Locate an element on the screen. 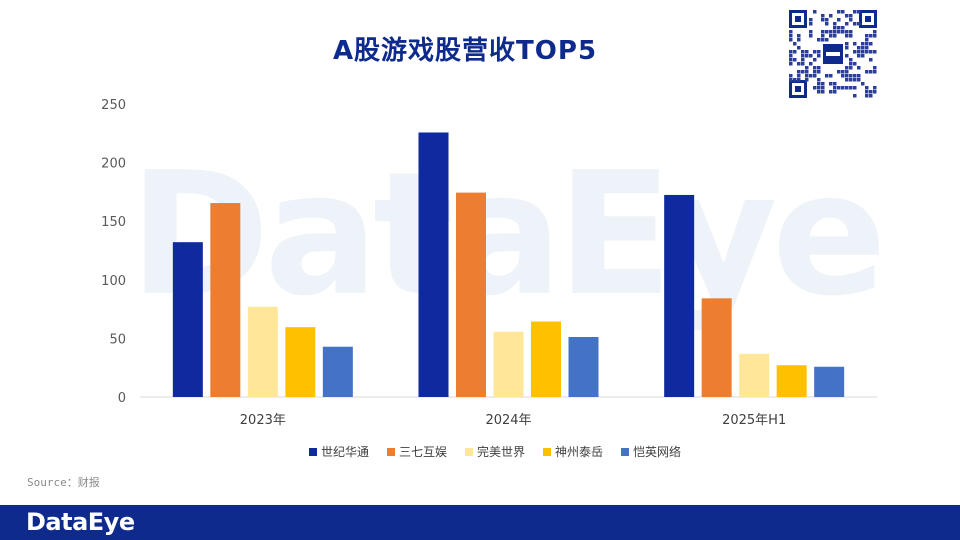  y-axis: 0 50 100 150 200 250 is located at coordinates (113, 252).